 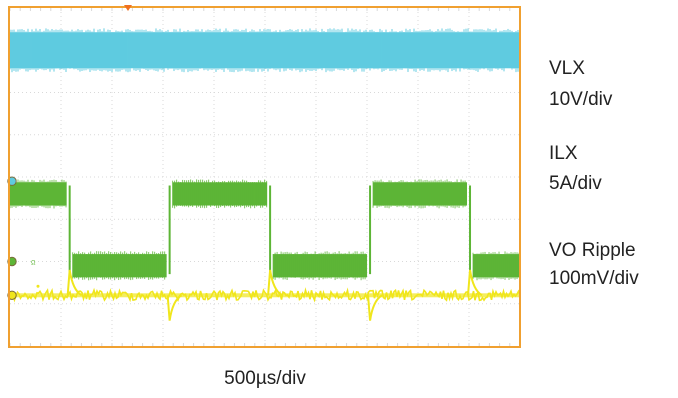 What do you see at coordinates (128, 8) in the screenshot?
I see `trigger-marker` at bounding box center [128, 8].